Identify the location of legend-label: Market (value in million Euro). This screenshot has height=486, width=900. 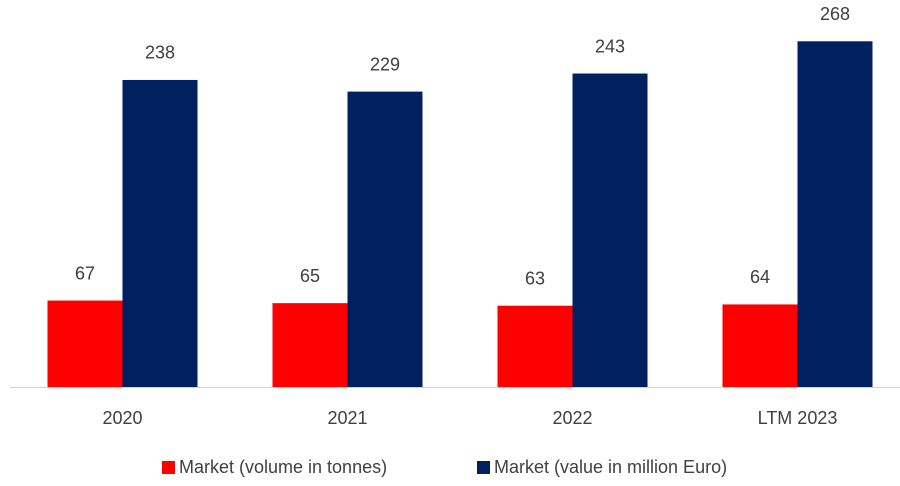
(610, 467).